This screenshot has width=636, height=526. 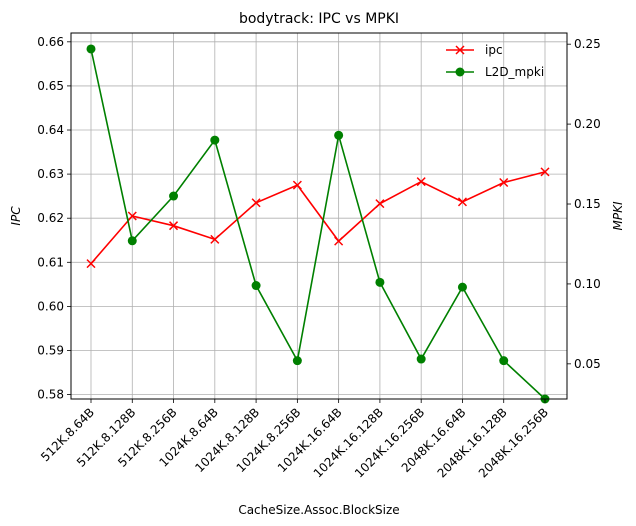 I want to click on y-right-tick-label: 0.10, so click(x=587, y=284).